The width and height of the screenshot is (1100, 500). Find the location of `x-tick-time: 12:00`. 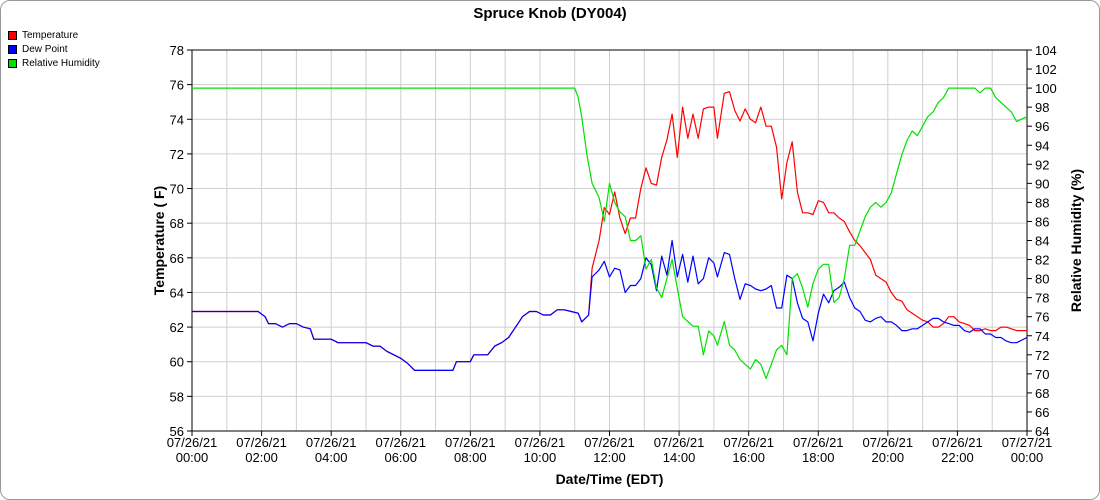

x-tick-time: 12:00 is located at coordinates (609, 457).